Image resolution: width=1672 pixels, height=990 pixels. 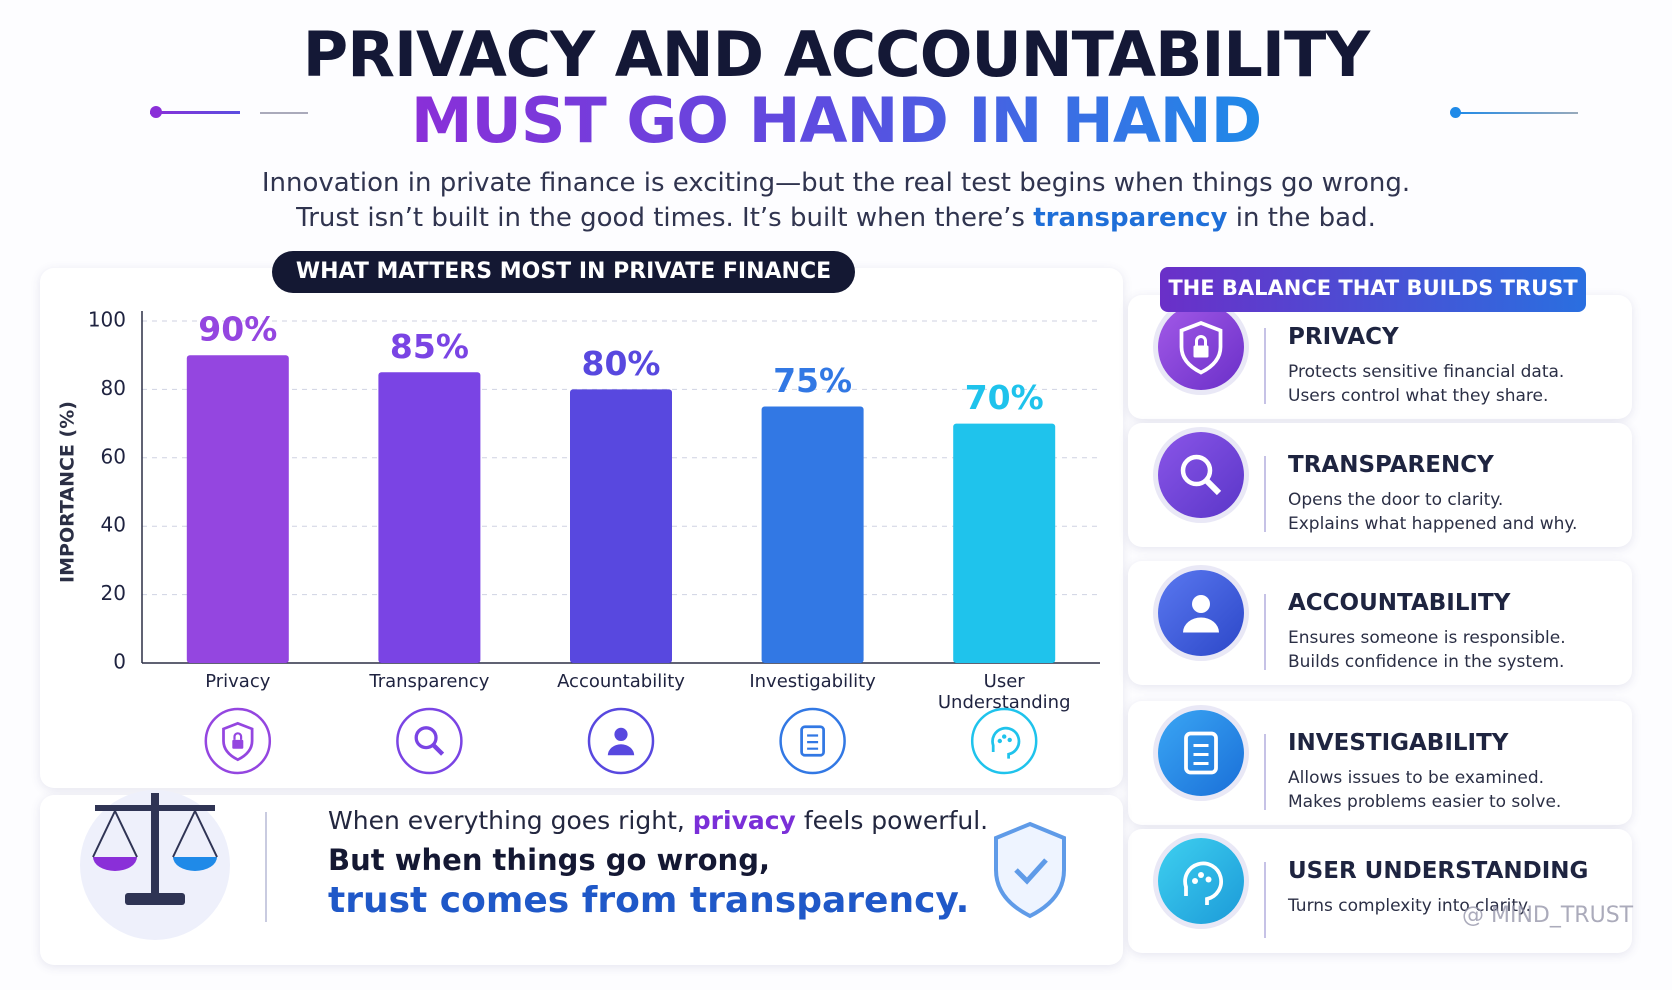 What do you see at coordinates (549, 860) in the screenshot?
I see `footer-line: But when things go wrong,` at bounding box center [549, 860].